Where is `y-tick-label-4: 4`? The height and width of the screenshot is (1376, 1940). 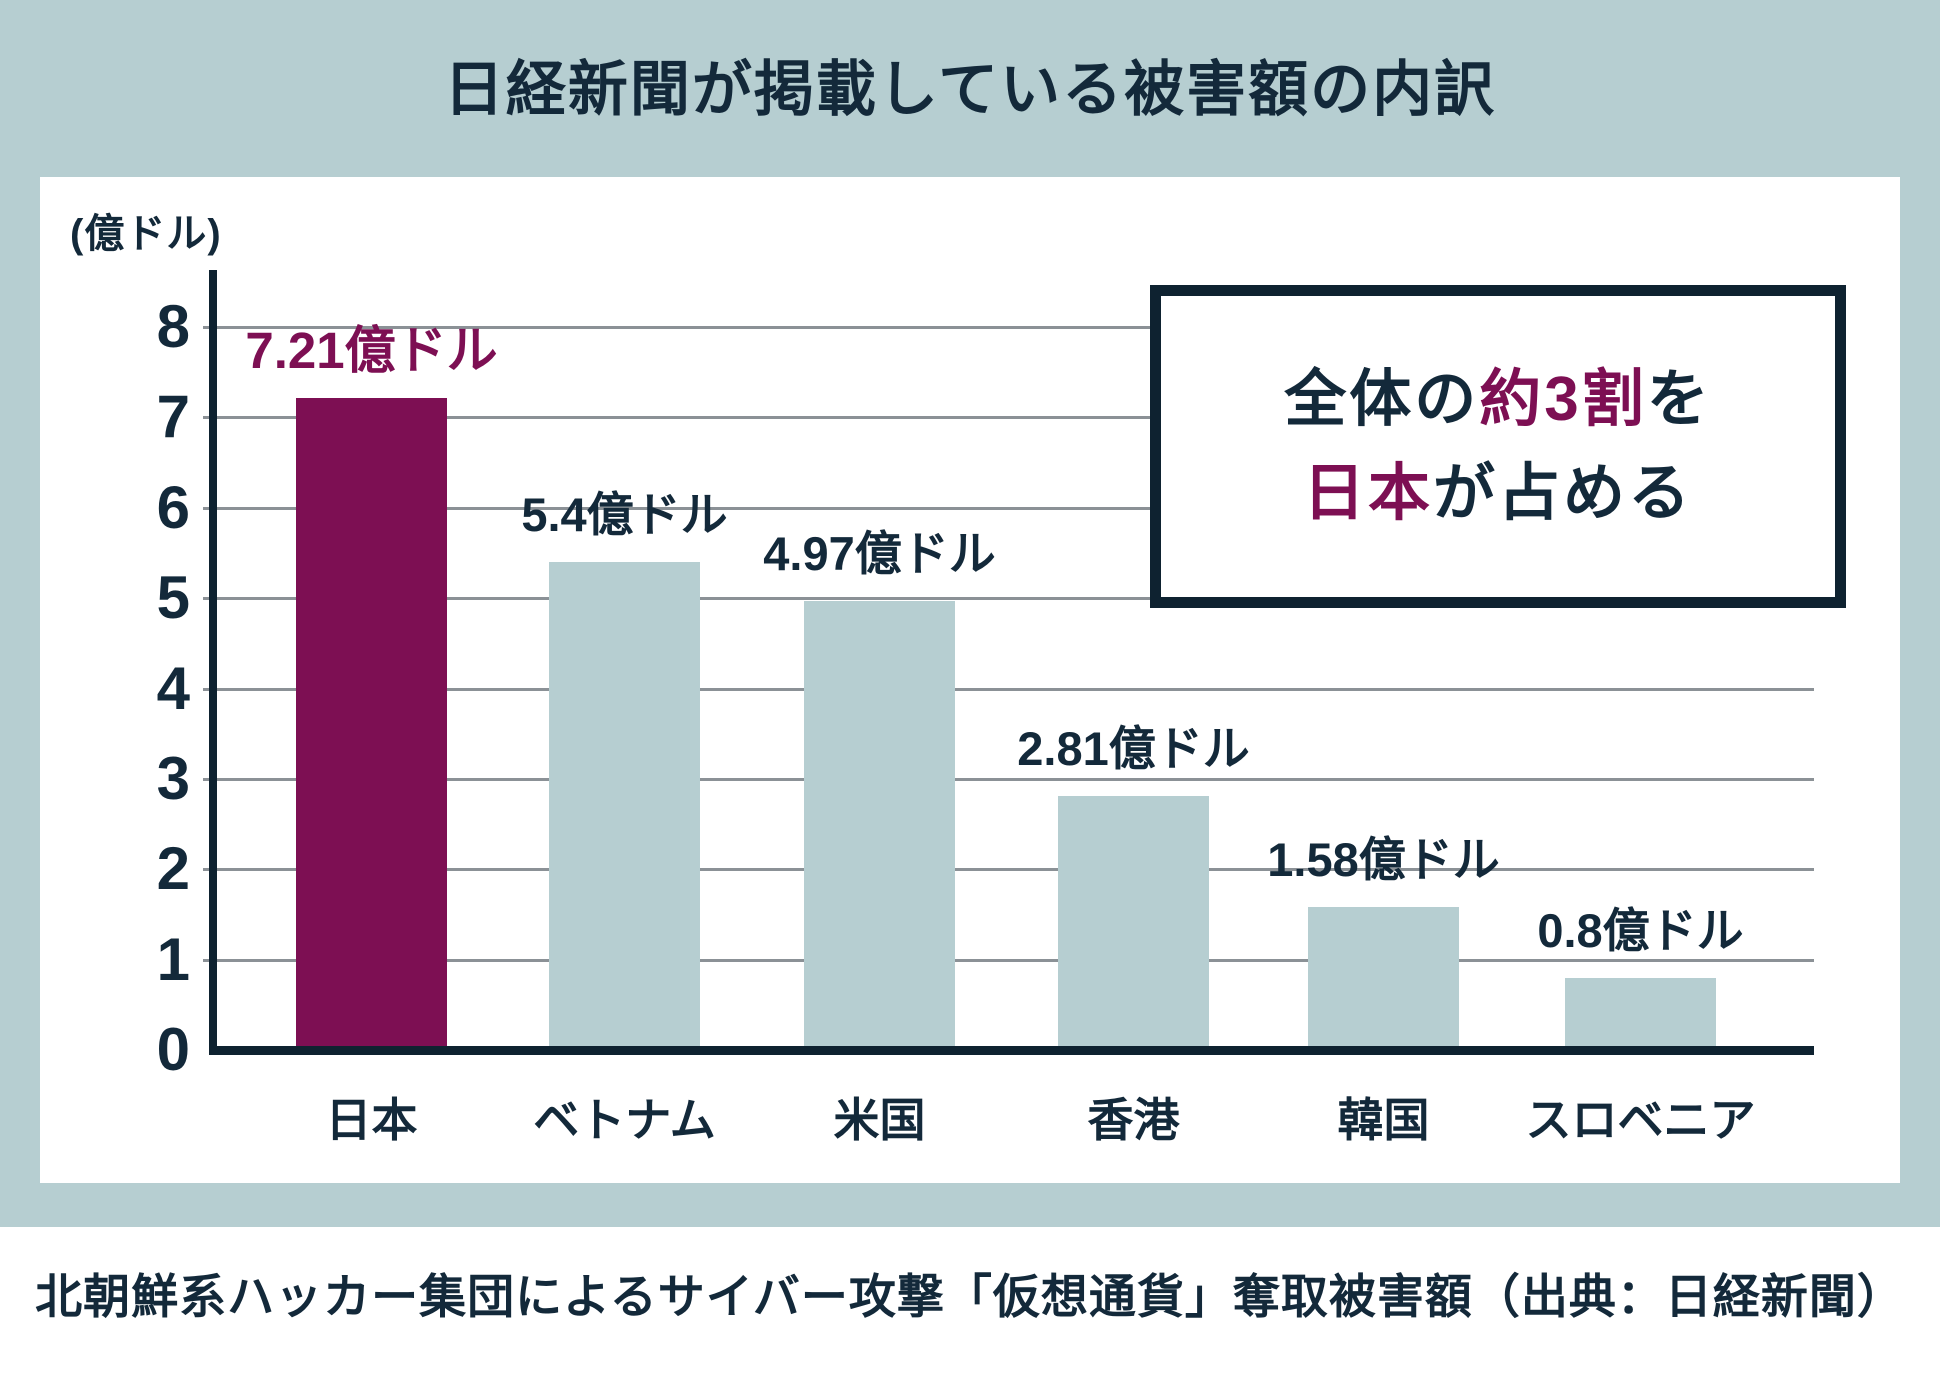 y-tick-label-4: 4 is located at coordinates (173, 688).